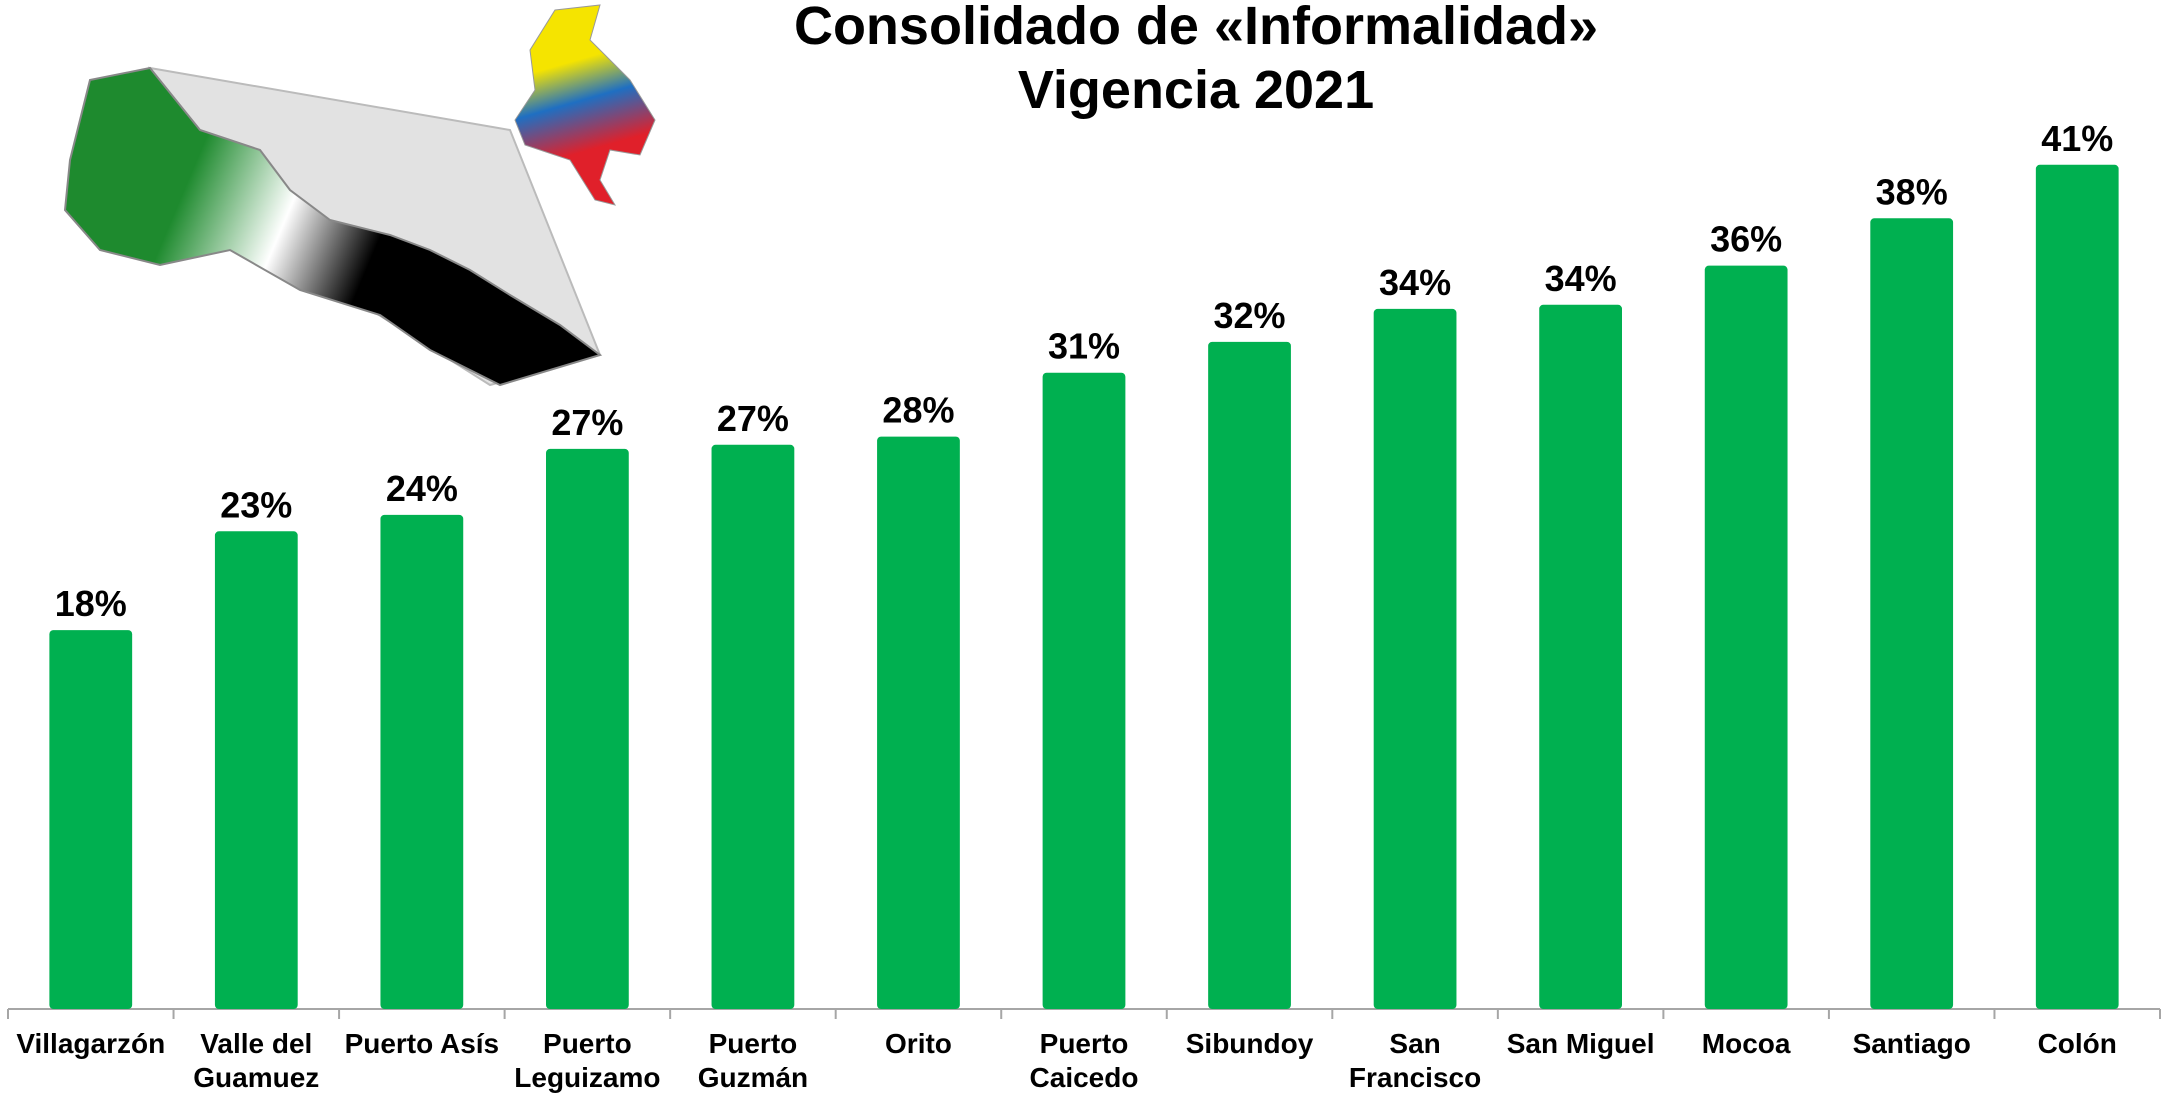 The image size is (2182, 1094). What do you see at coordinates (1196, 90) in the screenshot?
I see `chart-subtitle: Vigencia 2021` at bounding box center [1196, 90].